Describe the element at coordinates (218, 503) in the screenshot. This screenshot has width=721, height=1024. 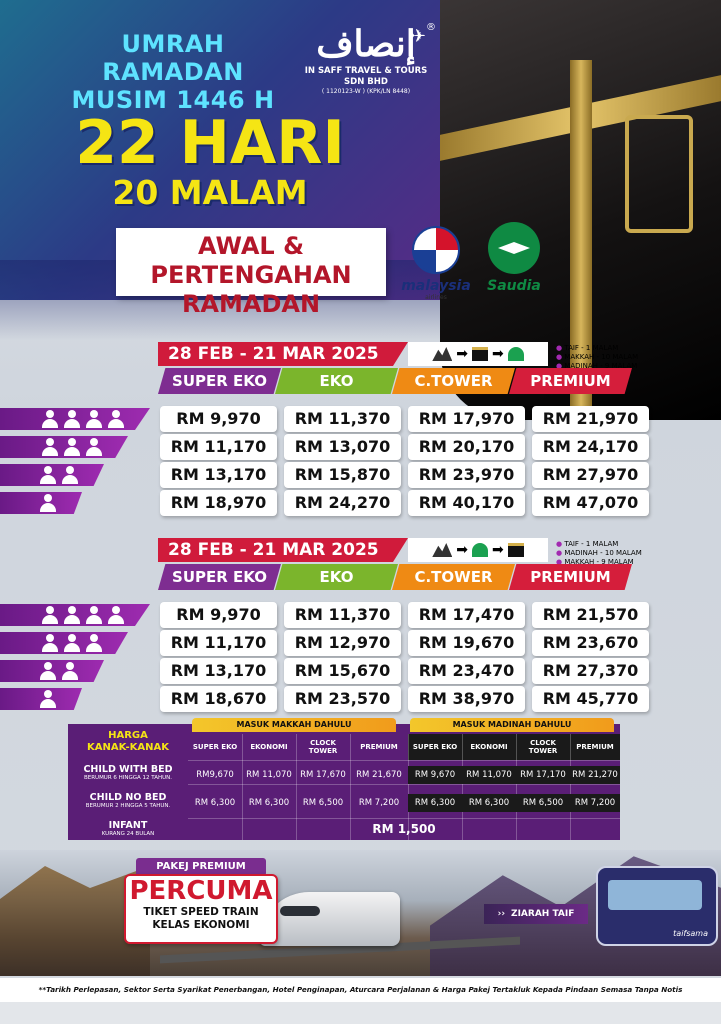
I see `price-cell: RM 18,970` at that location.